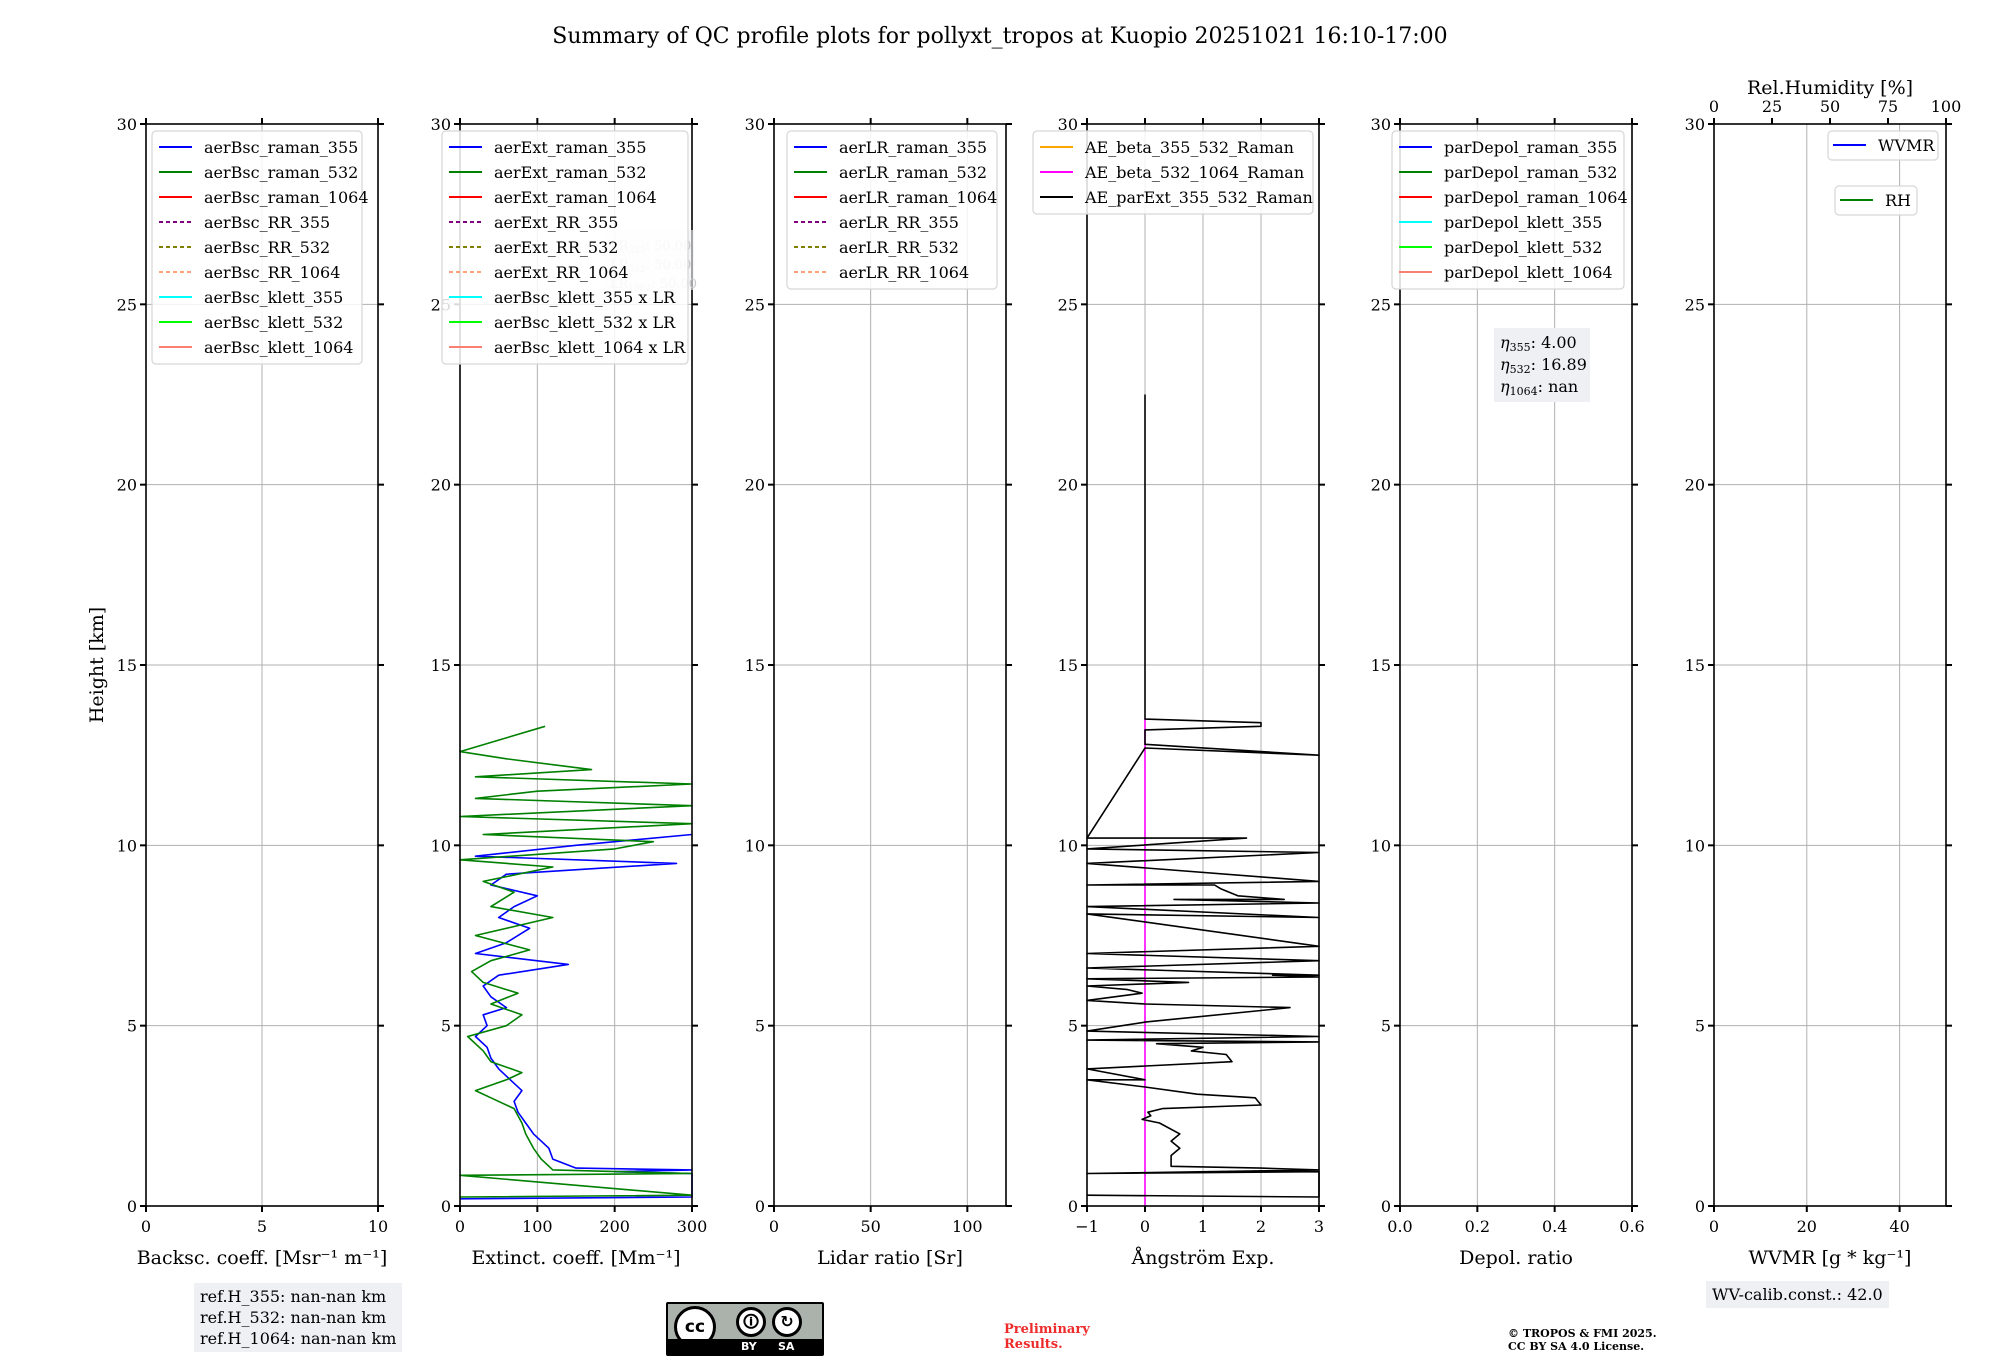 The image size is (2000, 1360). What do you see at coordinates (293, 1296) in the screenshot?
I see `refh-355: ref.H_355: nan-nan km` at bounding box center [293, 1296].